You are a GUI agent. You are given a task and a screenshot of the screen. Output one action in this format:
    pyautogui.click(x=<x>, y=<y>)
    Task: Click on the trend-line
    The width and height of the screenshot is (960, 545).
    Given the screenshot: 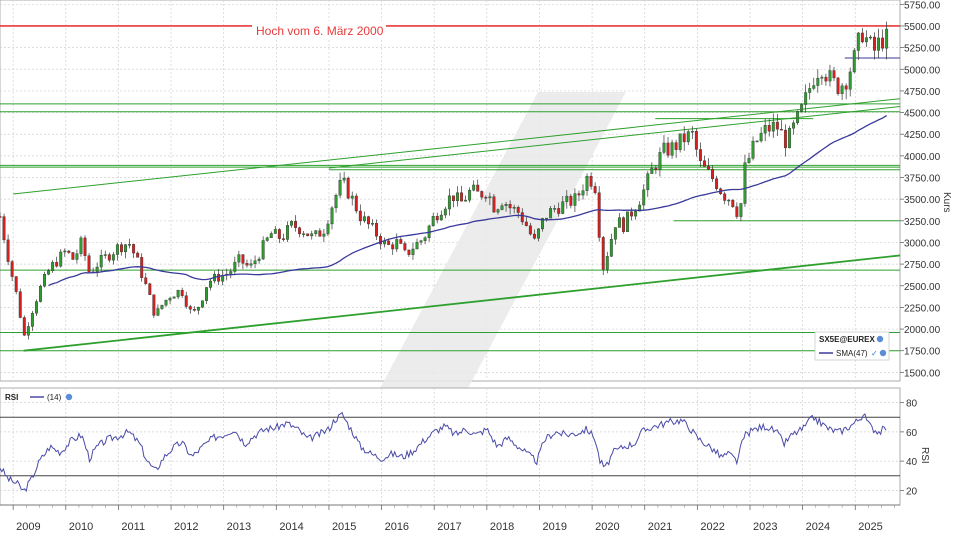 What is the action you would take?
    pyautogui.click(x=614, y=137)
    